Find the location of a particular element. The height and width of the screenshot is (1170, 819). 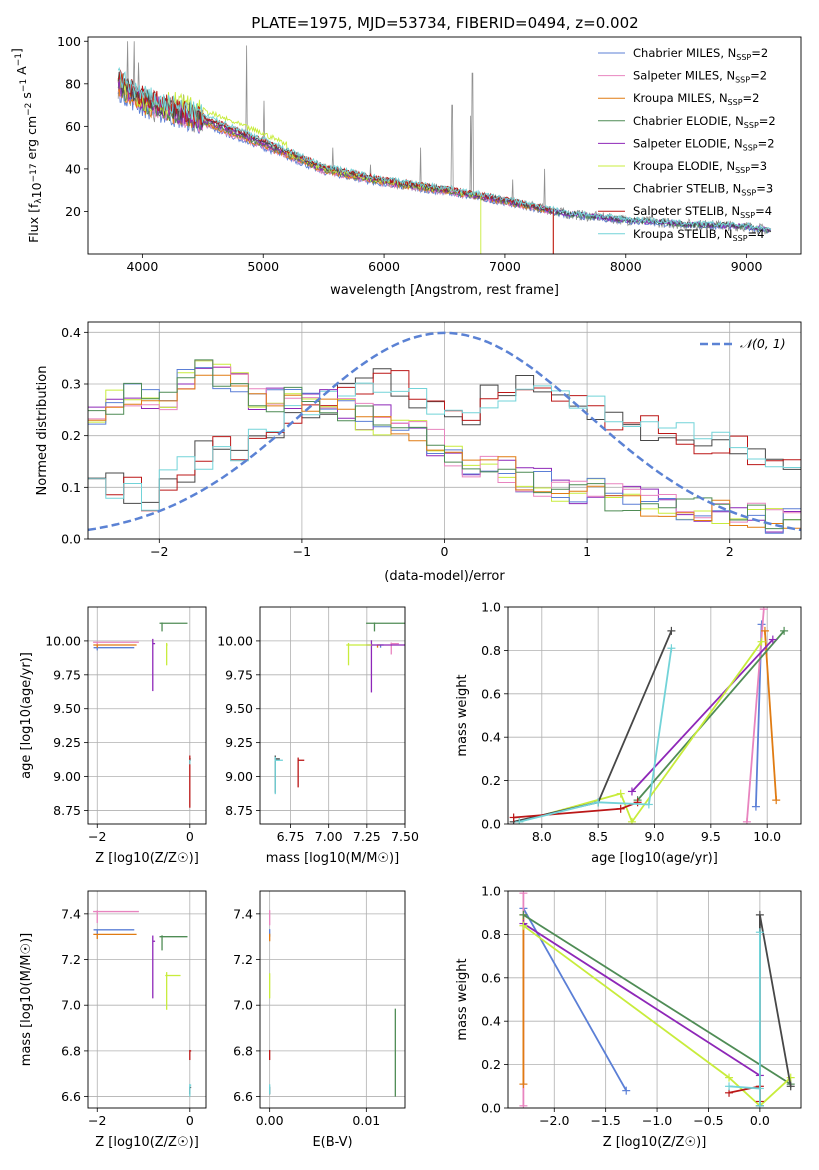

legend-label: Kroupa ELODIE, NSSP=3 is located at coordinates (700, 167).